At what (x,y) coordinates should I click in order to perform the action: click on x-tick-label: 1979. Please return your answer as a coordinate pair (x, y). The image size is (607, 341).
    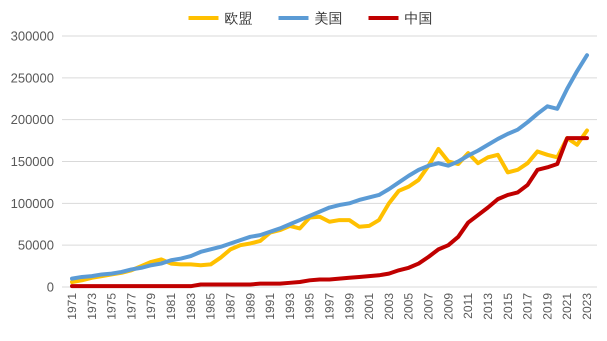
    Looking at the image, I should click on (151, 306).